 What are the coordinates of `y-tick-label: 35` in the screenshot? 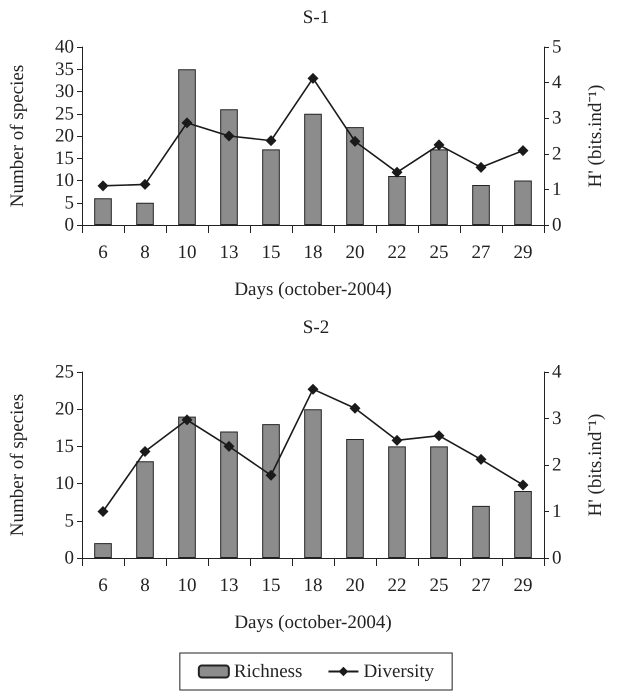 It's located at (64, 69).